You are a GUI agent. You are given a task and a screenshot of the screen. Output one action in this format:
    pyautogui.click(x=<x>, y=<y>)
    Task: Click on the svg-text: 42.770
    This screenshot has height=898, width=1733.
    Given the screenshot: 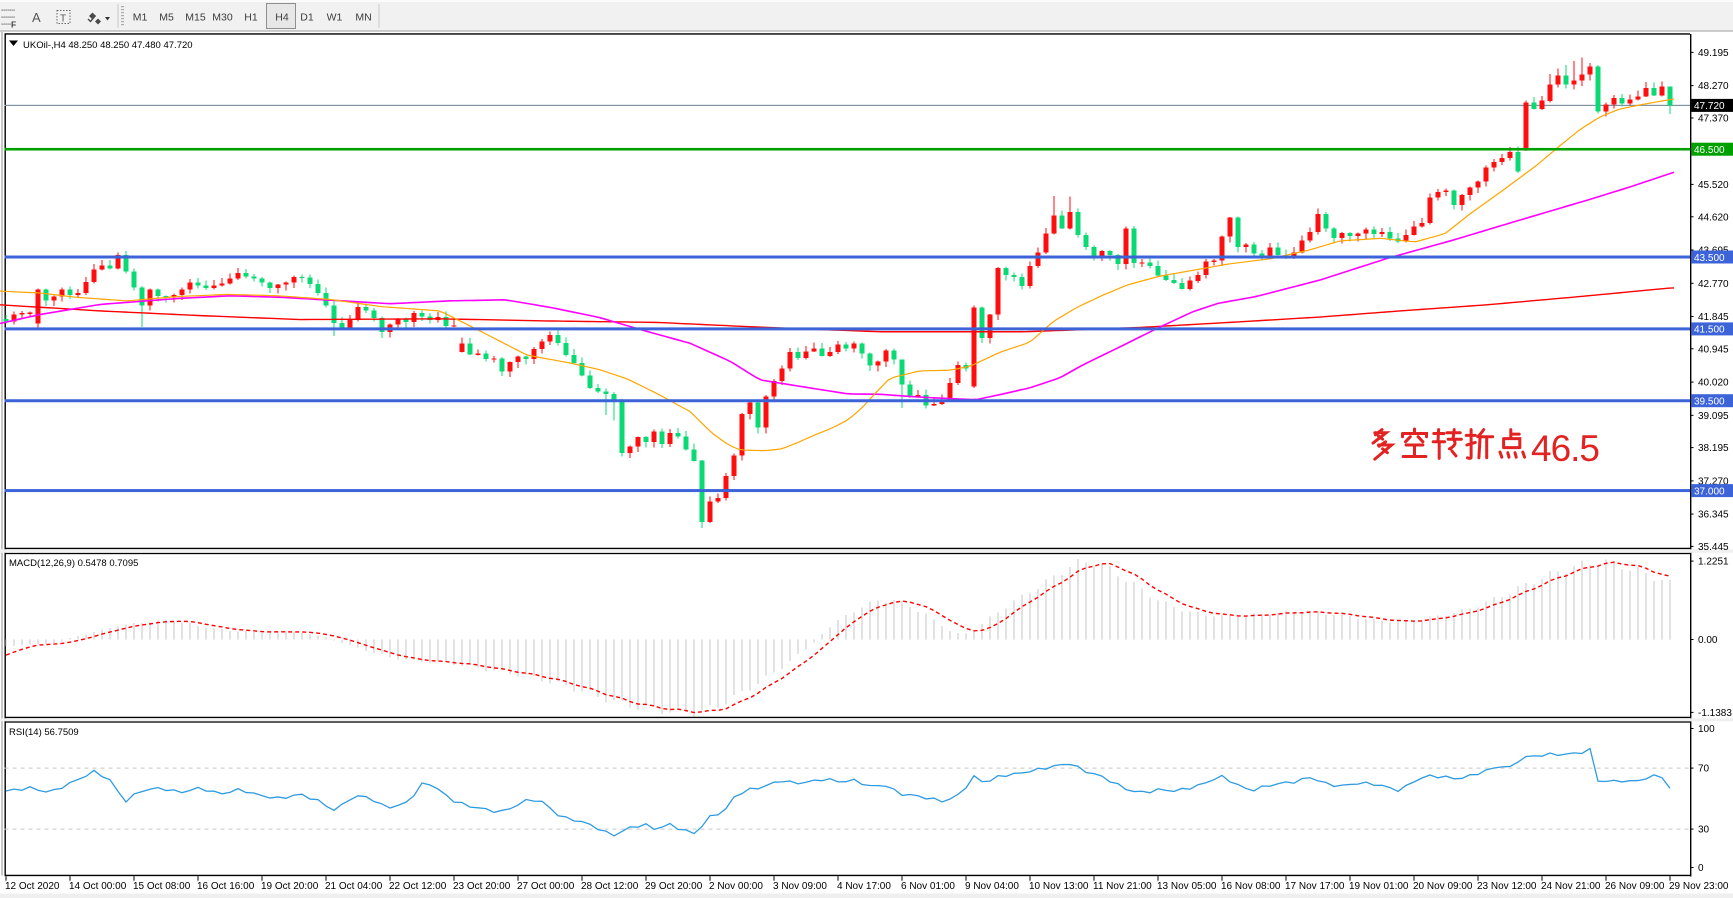 What is the action you would take?
    pyautogui.click(x=1713, y=284)
    